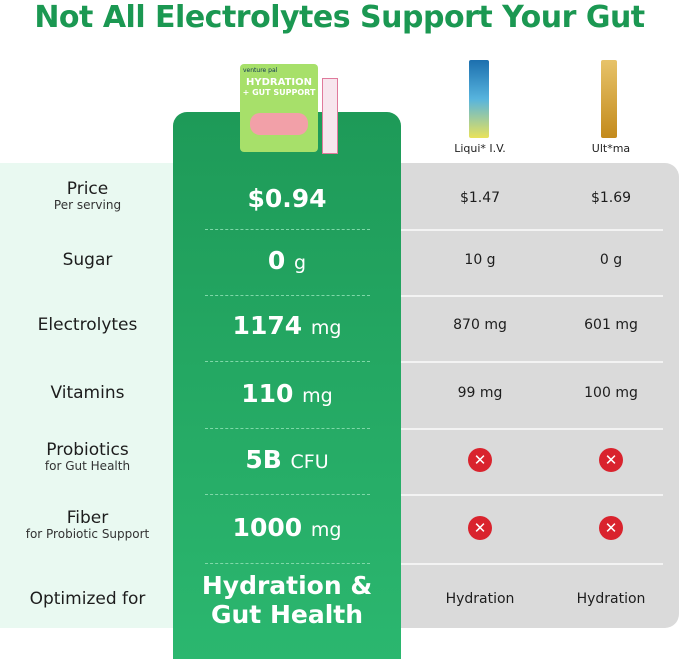 This screenshot has height=659, width=679. Describe the element at coordinates (309, 462) in the screenshot. I see `unit: CFU` at that location.